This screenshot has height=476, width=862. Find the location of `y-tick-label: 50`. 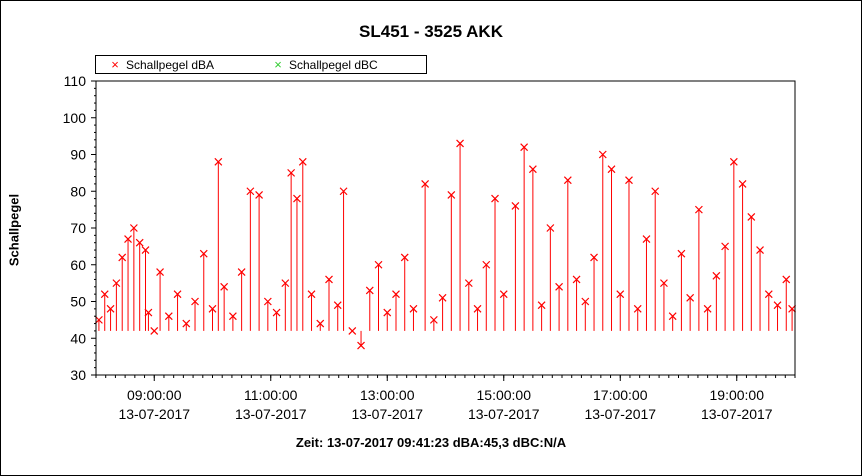

y-tick-label: 50 is located at coordinates (78, 302).